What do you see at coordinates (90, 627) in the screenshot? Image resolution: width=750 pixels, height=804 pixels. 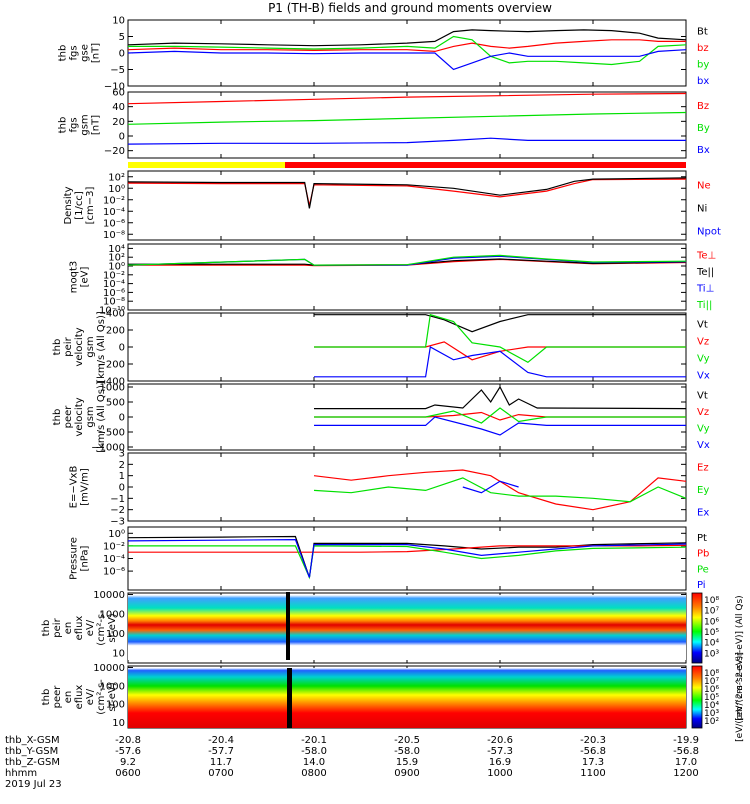 I see `y-axis-label: eV/` at bounding box center [90, 627].